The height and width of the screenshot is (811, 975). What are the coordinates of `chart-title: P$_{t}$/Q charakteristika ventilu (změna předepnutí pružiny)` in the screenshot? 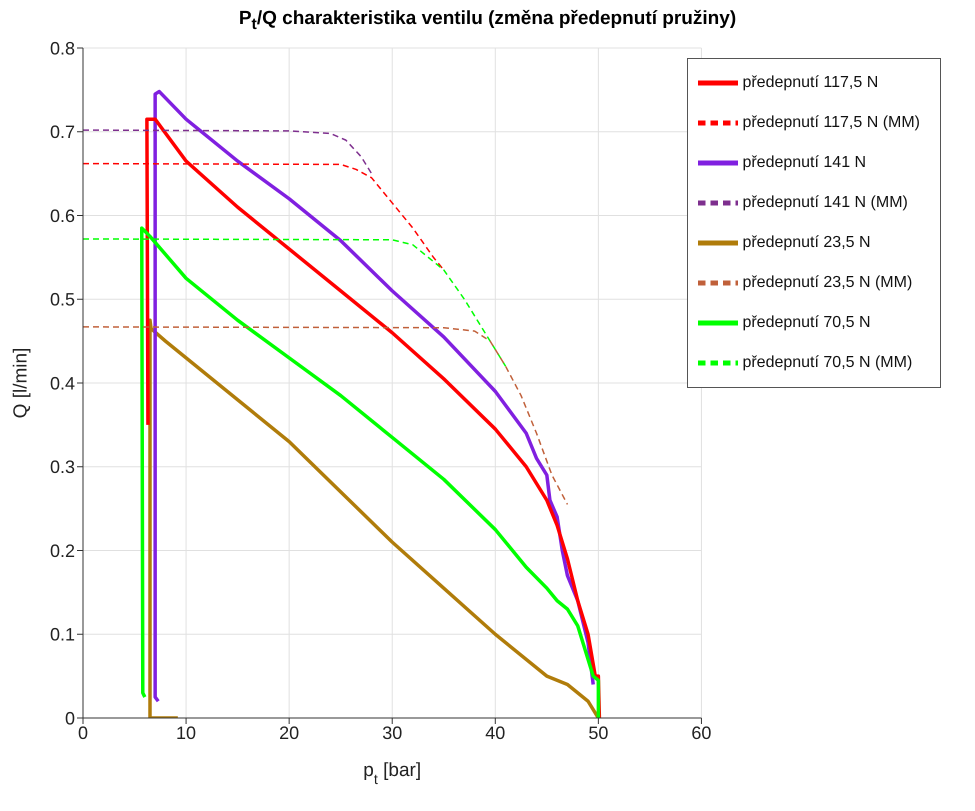 It's located at (488, 21).